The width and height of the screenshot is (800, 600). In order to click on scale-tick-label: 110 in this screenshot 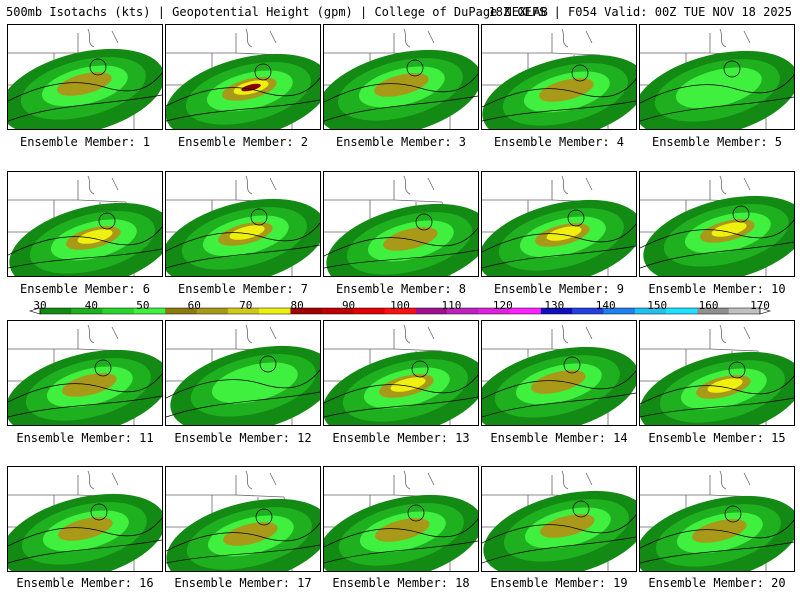, I will do `click(451, 305)`.